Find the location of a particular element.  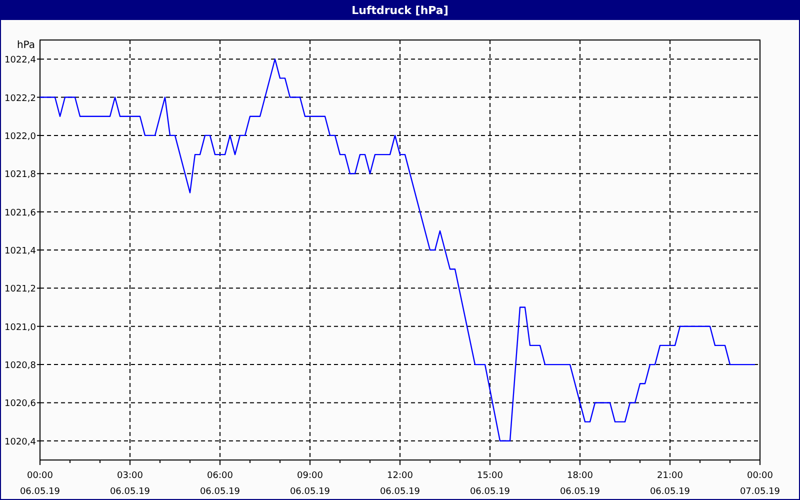

chart-title: Luftdruck [hPa] is located at coordinates (400, 10).